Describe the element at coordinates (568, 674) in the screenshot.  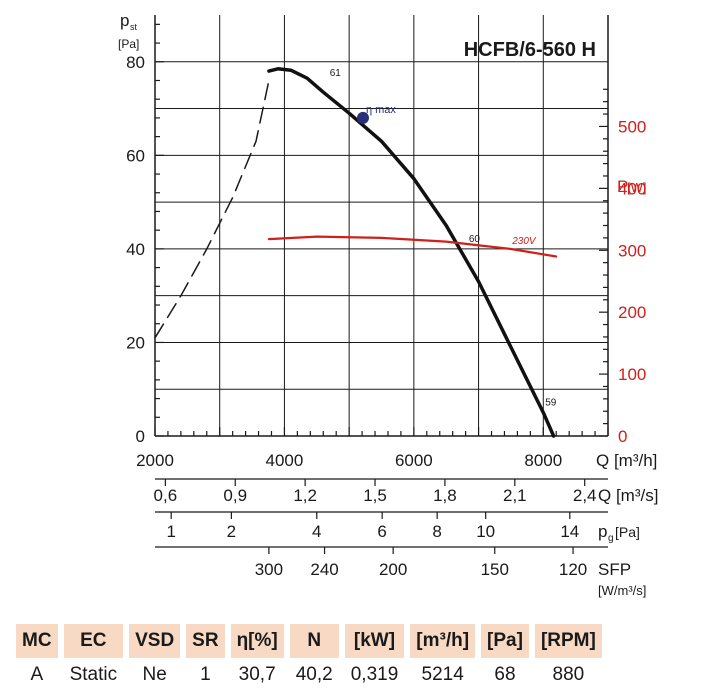
I see `value-rpm: 880` at that location.